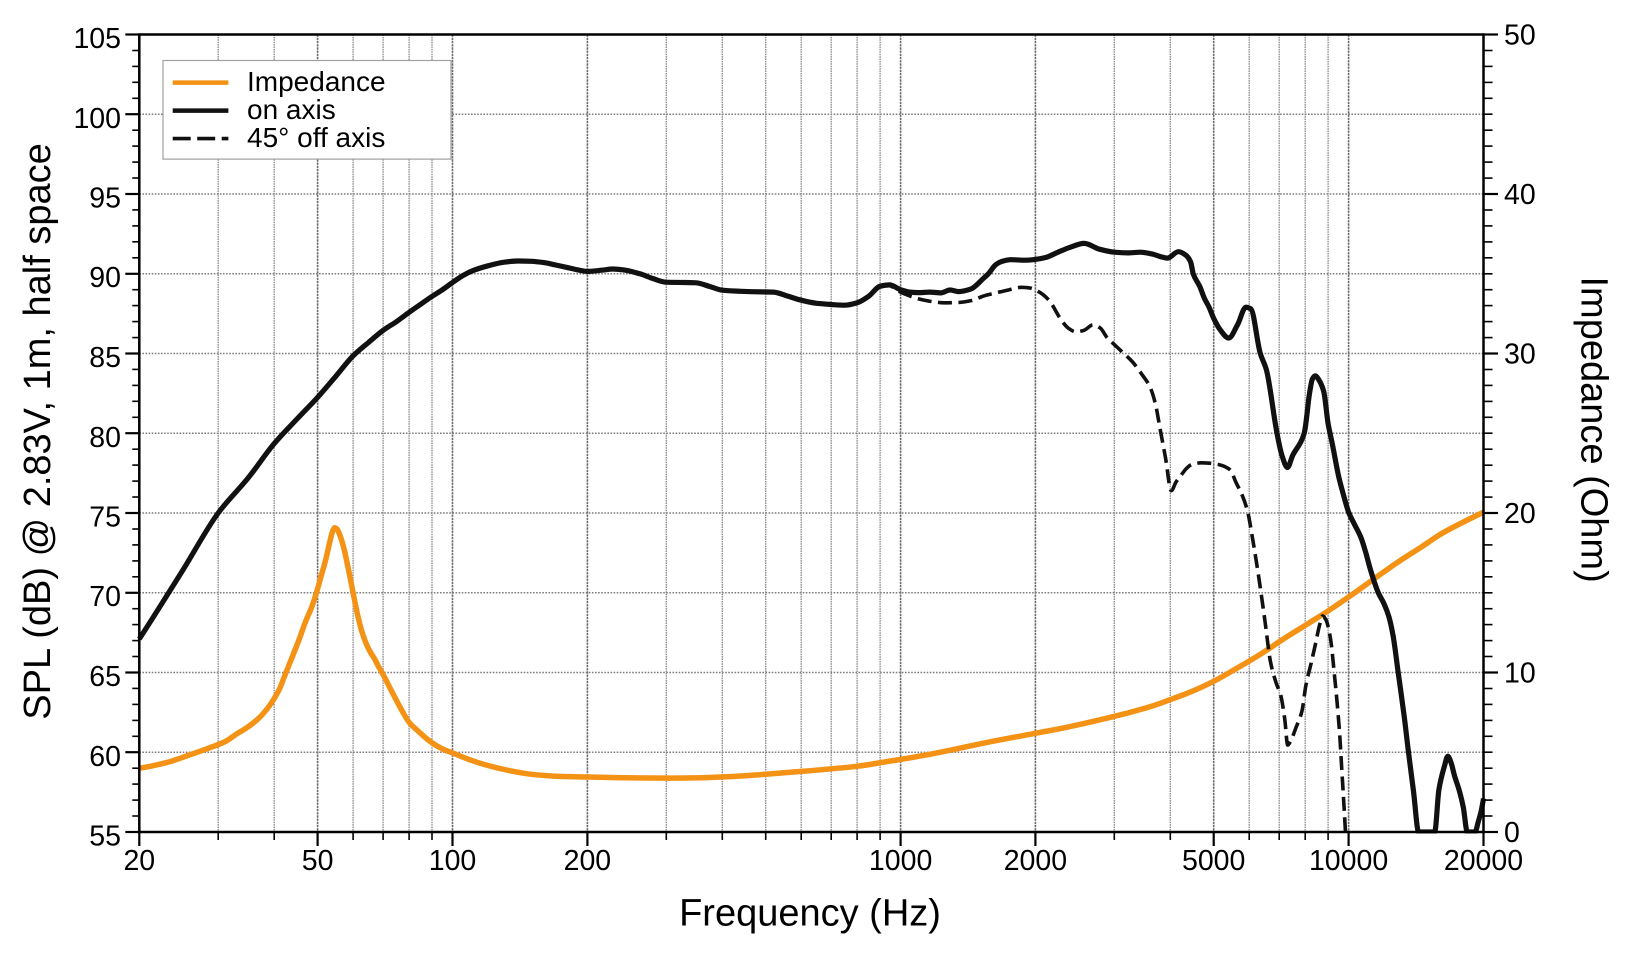 This screenshot has height=961, width=1633. Describe the element at coordinates (105, 597) in the screenshot. I see `svg-text: 70` at that location.